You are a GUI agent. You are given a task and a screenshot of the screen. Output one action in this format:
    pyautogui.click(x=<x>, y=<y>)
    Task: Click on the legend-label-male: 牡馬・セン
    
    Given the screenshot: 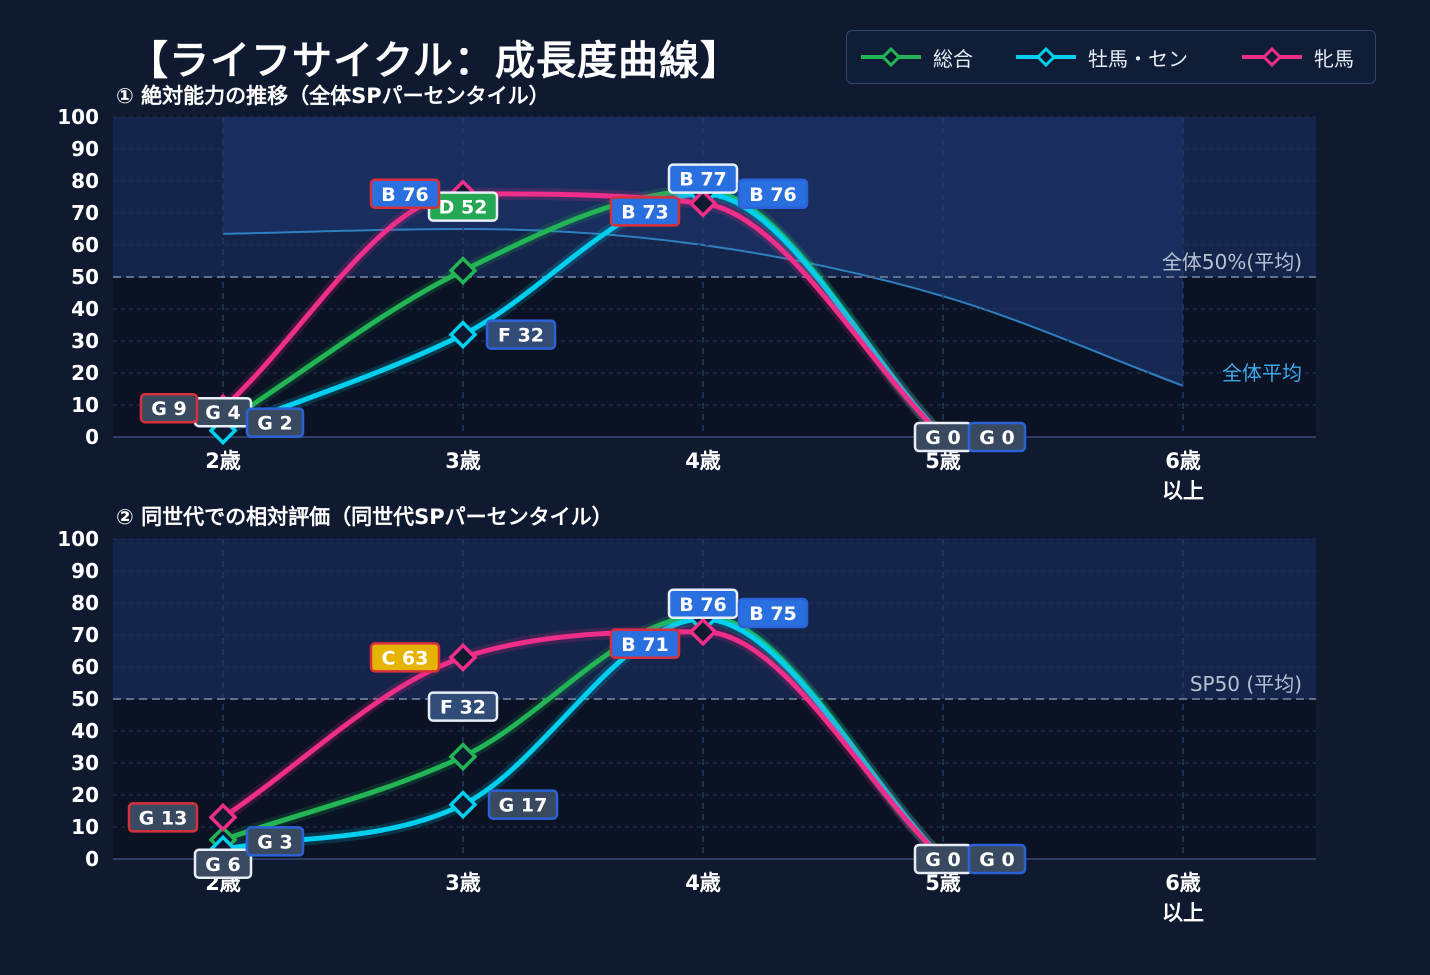 What is the action you would take?
    pyautogui.click(x=1138, y=58)
    